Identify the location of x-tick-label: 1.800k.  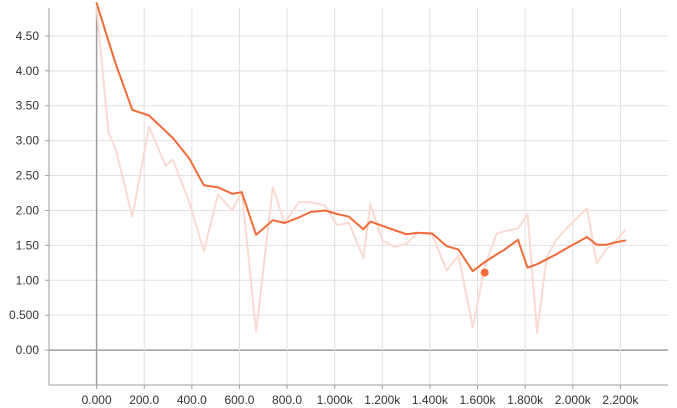
(525, 400).